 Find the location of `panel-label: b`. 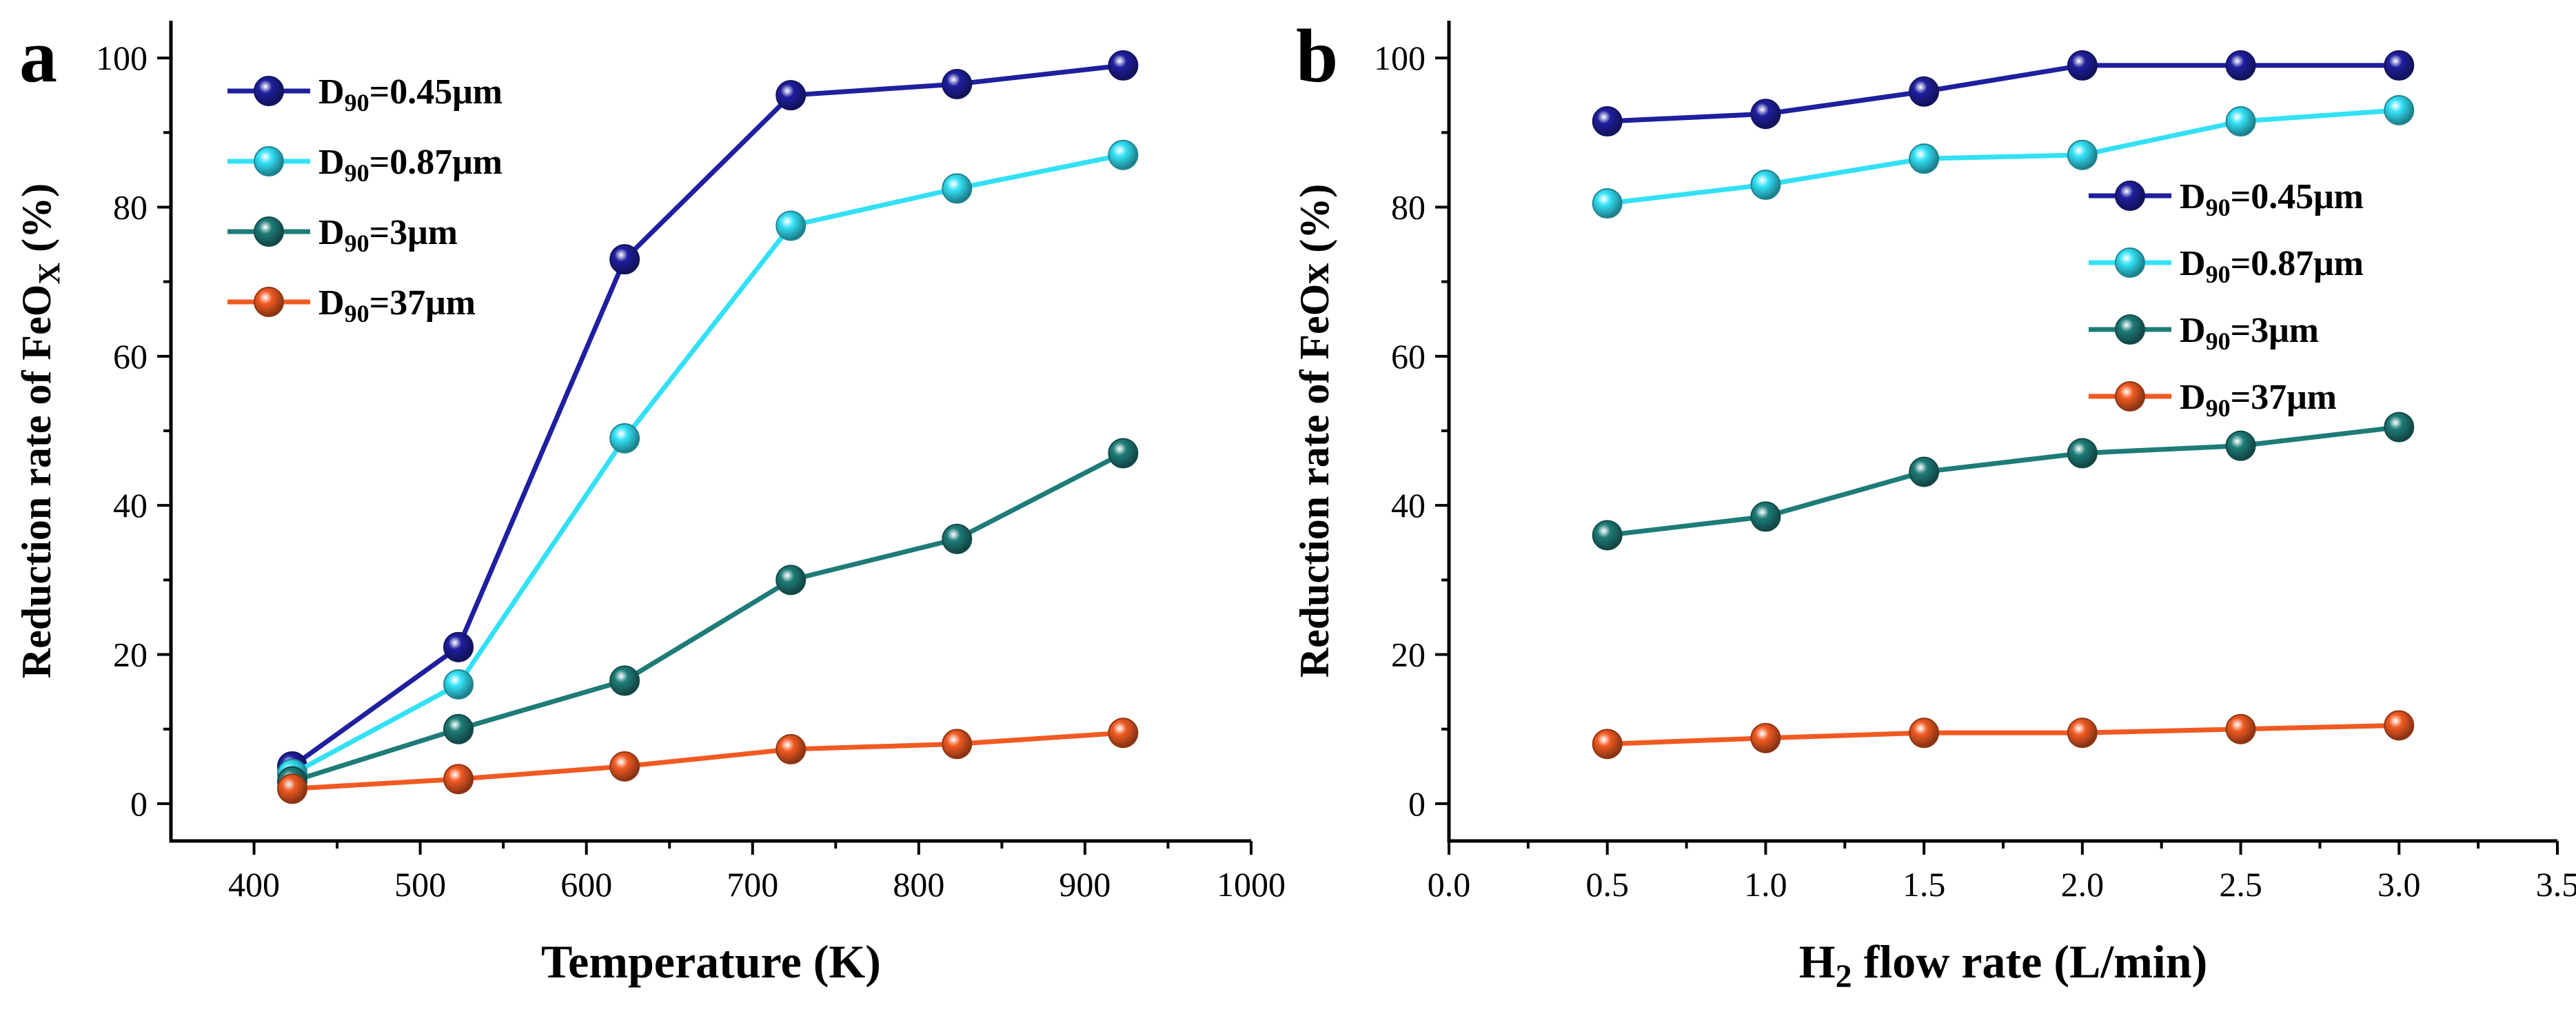

panel-label: b is located at coordinates (1317, 56).